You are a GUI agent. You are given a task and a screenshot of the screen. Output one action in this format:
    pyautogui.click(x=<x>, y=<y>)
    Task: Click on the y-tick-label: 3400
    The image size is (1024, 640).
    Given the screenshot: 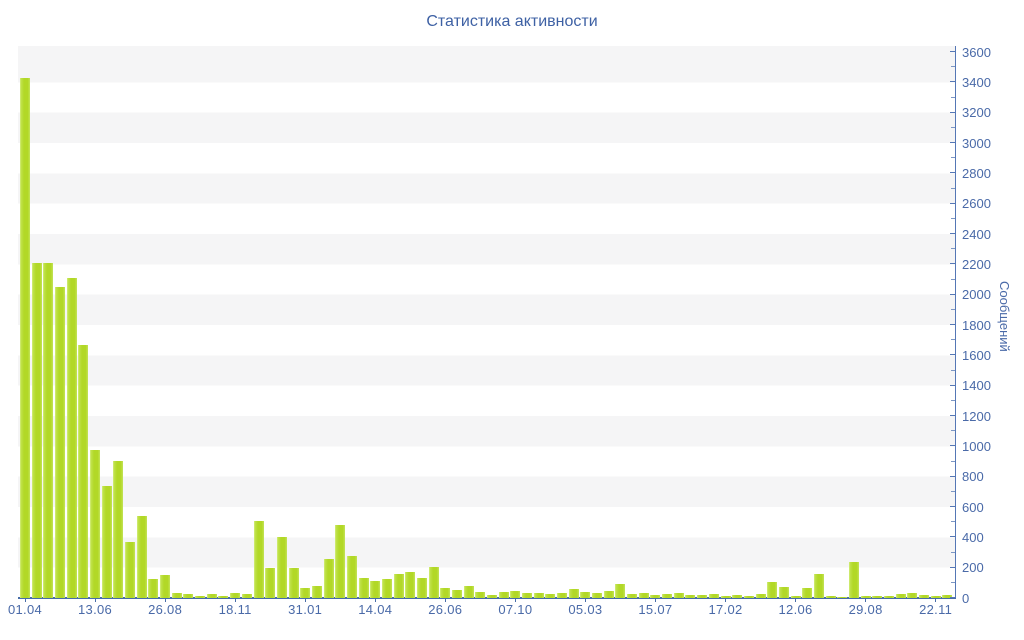 What is the action you would take?
    pyautogui.click(x=976, y=82)
    